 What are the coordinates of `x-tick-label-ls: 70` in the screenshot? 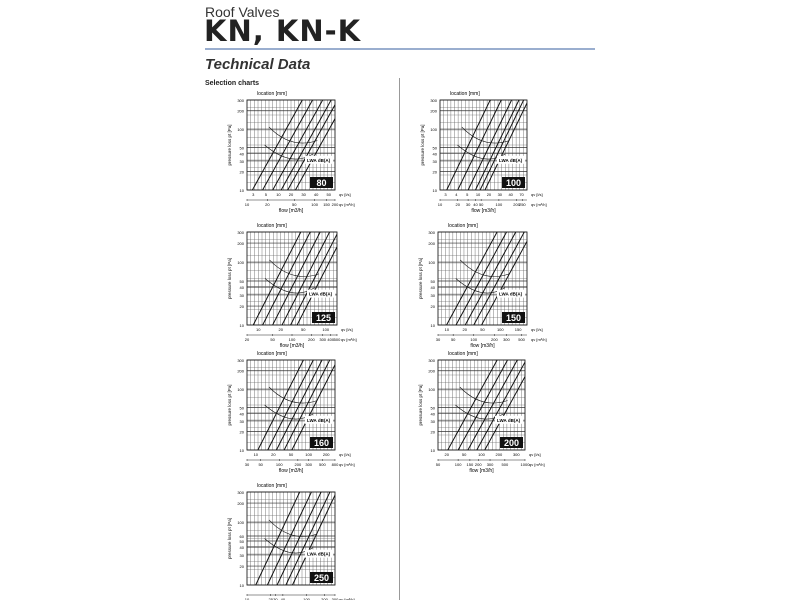 It's located at (521, 194).